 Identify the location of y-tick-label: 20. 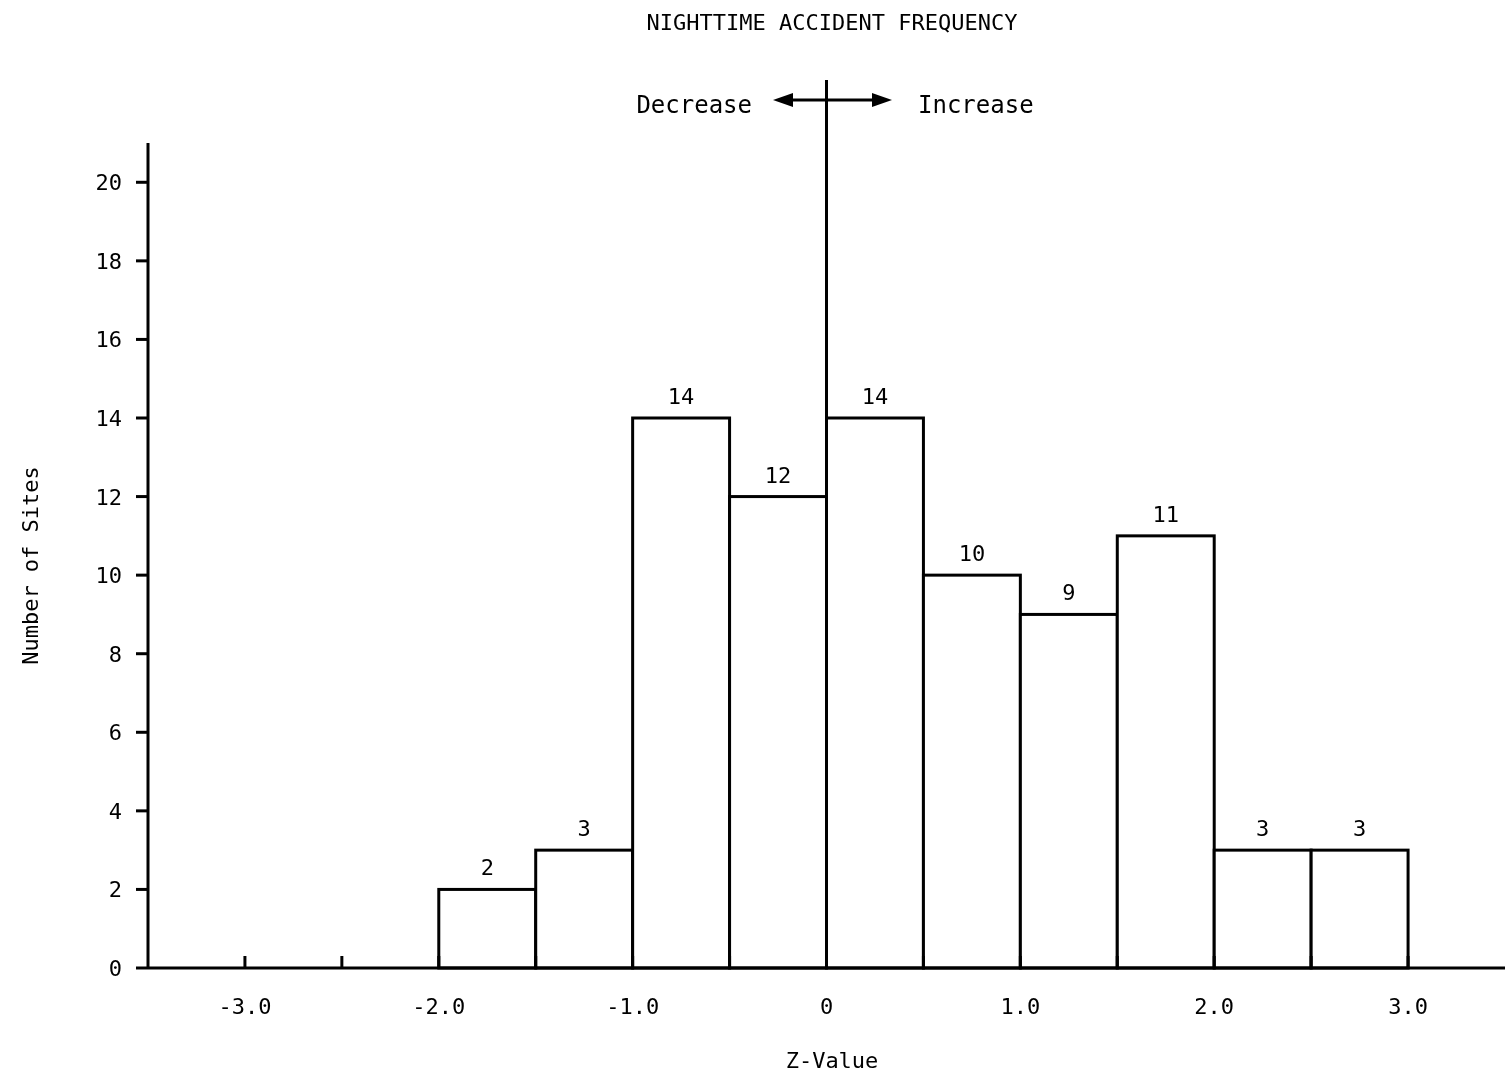
(108, 183).